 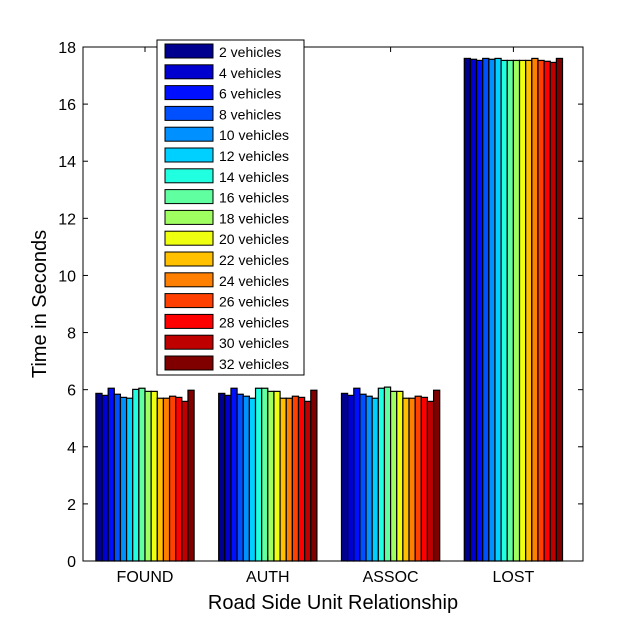 I want to click on y-tick-label: 4, so click(x=71, y=448).